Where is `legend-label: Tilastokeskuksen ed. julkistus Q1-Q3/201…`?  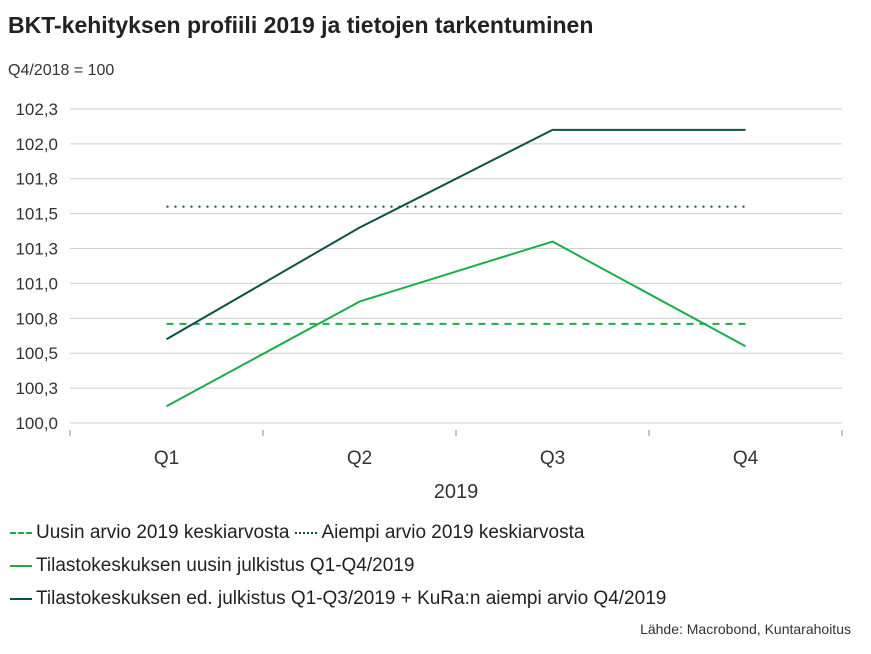 legend-label: Tilastokeskuksen ed. julkistus Q1-Q3/201… is located at coordinates (351, 598).